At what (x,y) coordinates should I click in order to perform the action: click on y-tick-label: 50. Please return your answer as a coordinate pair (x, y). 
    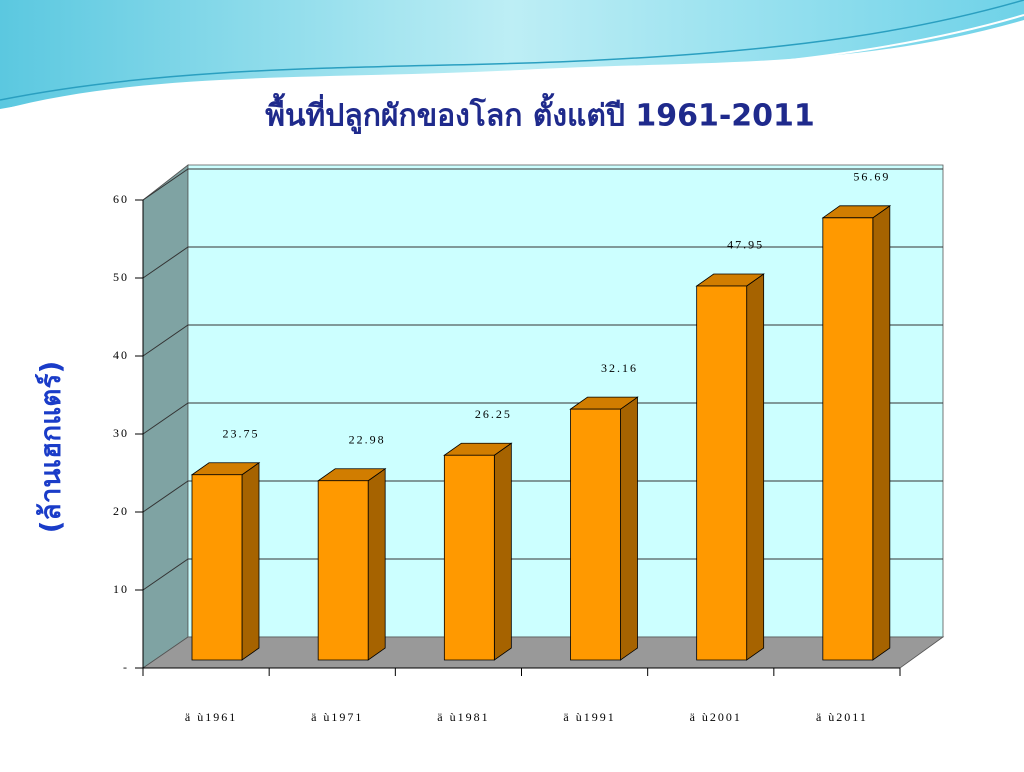
    Looking at the image, I should click on (121, 277).